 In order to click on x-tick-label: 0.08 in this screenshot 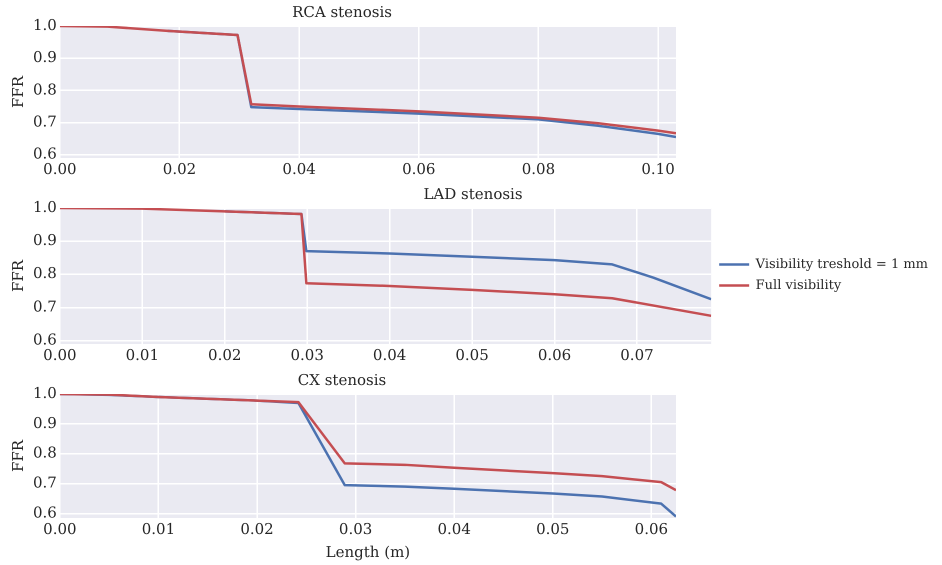, I will do `click(539, 169)`.